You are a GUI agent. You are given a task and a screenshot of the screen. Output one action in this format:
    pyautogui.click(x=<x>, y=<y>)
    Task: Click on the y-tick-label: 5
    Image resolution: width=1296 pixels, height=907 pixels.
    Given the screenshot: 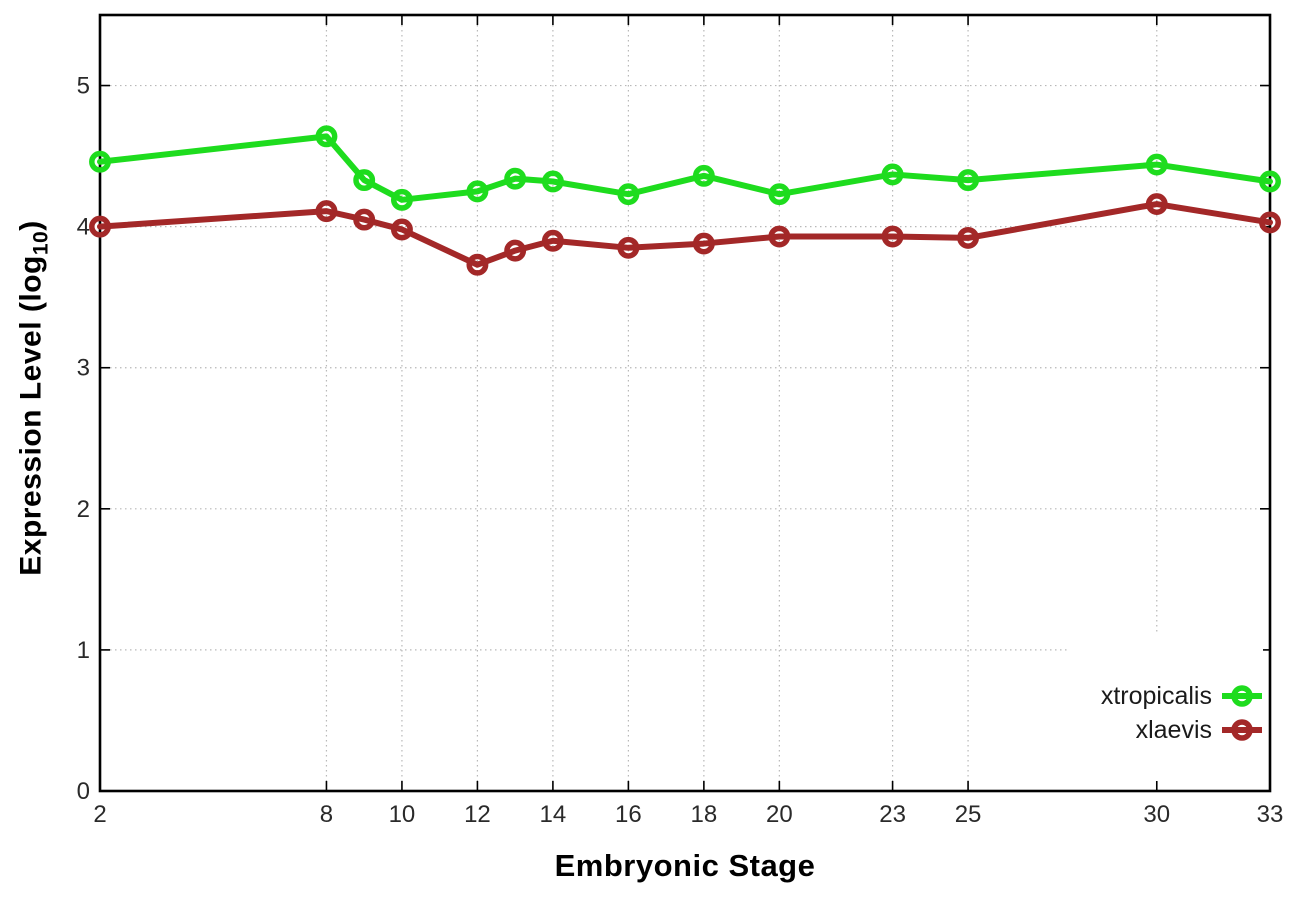 What is the action you would take?
    pyautogui.click(x=83, y=86)
    